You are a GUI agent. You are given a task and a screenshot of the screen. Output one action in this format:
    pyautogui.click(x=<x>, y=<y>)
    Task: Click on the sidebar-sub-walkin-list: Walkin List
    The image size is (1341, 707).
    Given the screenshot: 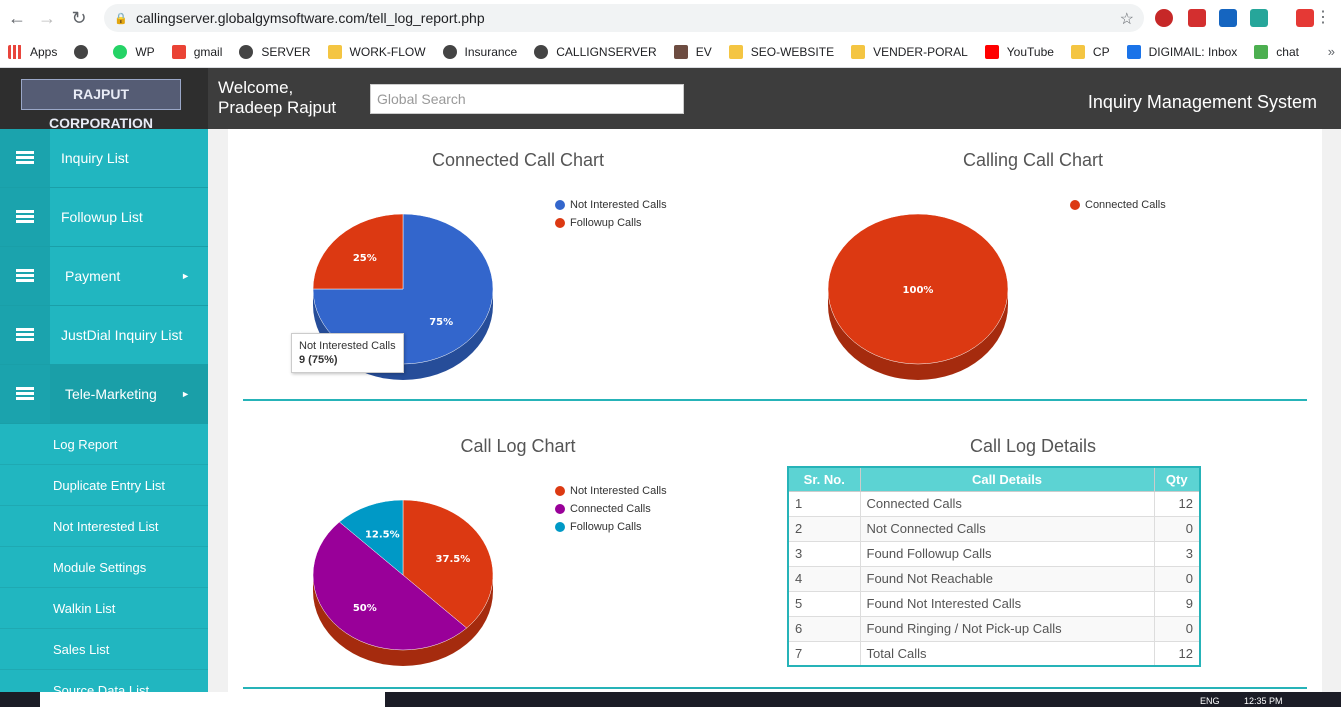 What is the action you would take?
    pyautogui.click(x=104, y=608)
    